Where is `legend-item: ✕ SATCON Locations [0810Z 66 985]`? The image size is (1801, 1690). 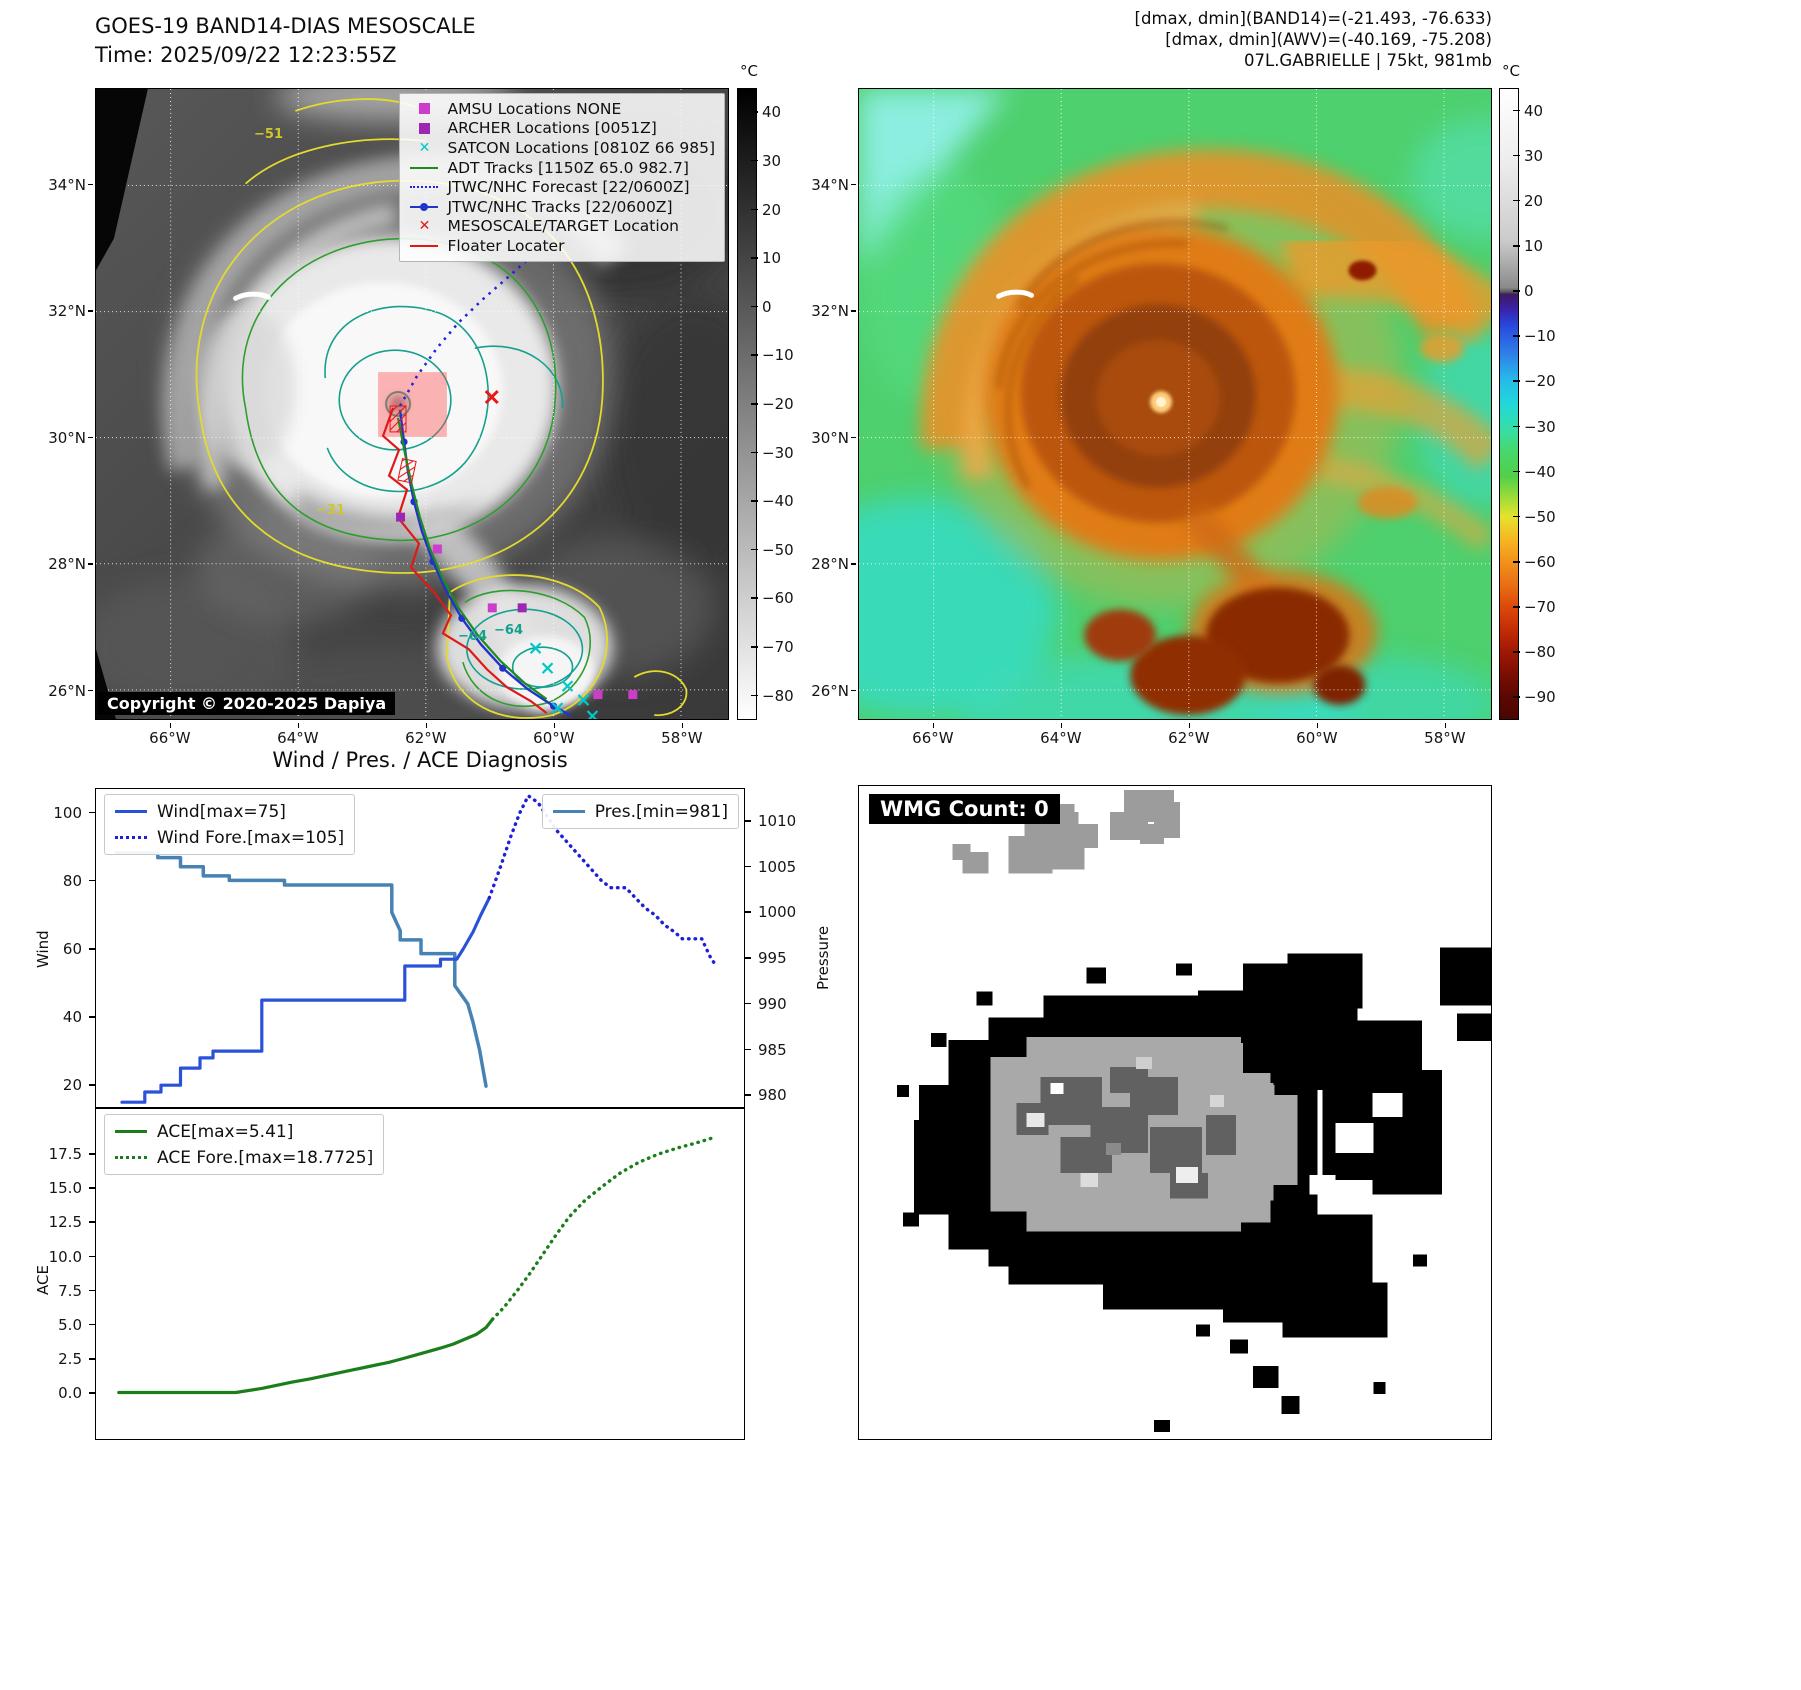 legend-item: ✕ SATCON Locations [0810Z 66 985] is located at coordinates (562, 148).